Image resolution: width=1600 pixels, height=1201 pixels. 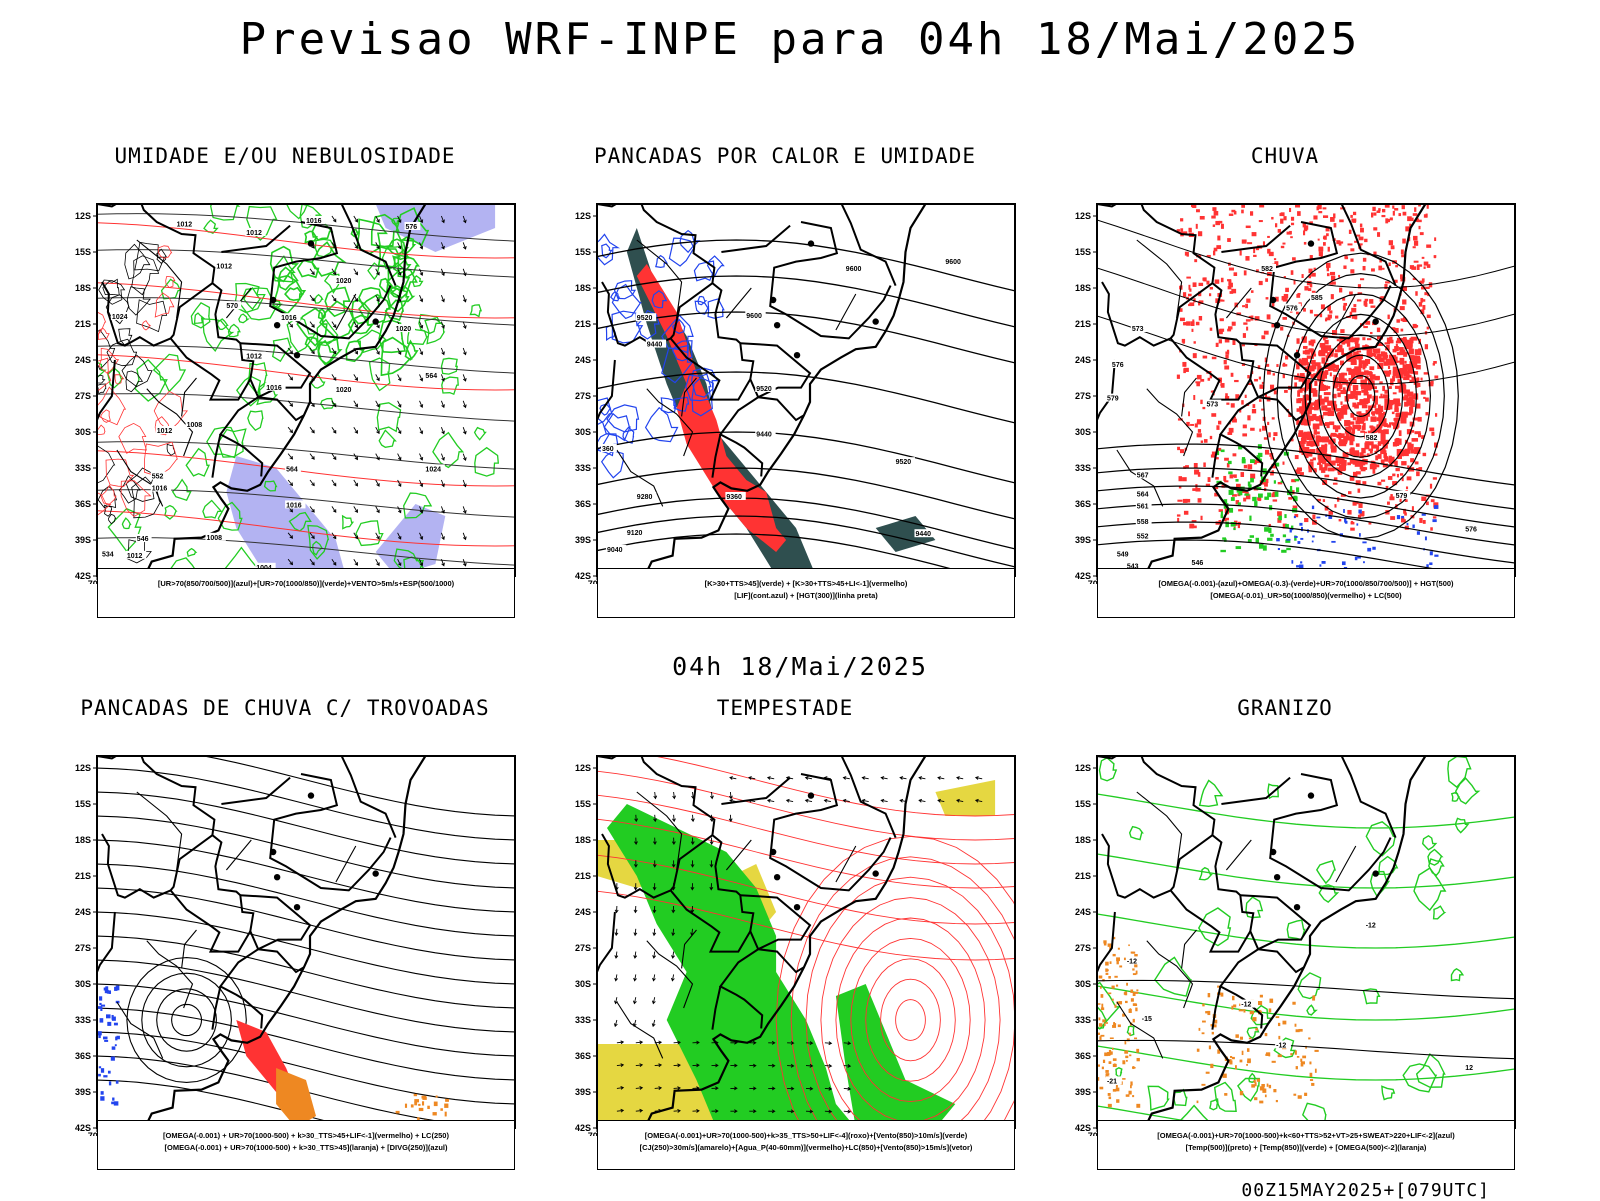 What do you see at coordinates (1108, 769) in the screenshot?
I see `temp850-contours-contour` at bounding box center [1108, 769].